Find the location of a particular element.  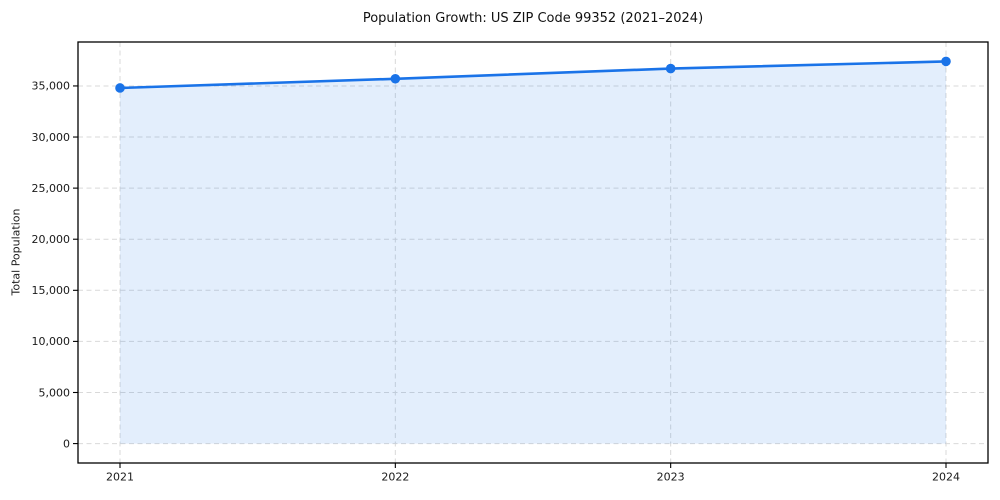

y-tick-label: 35,000 is located at coordinates (51, 86).